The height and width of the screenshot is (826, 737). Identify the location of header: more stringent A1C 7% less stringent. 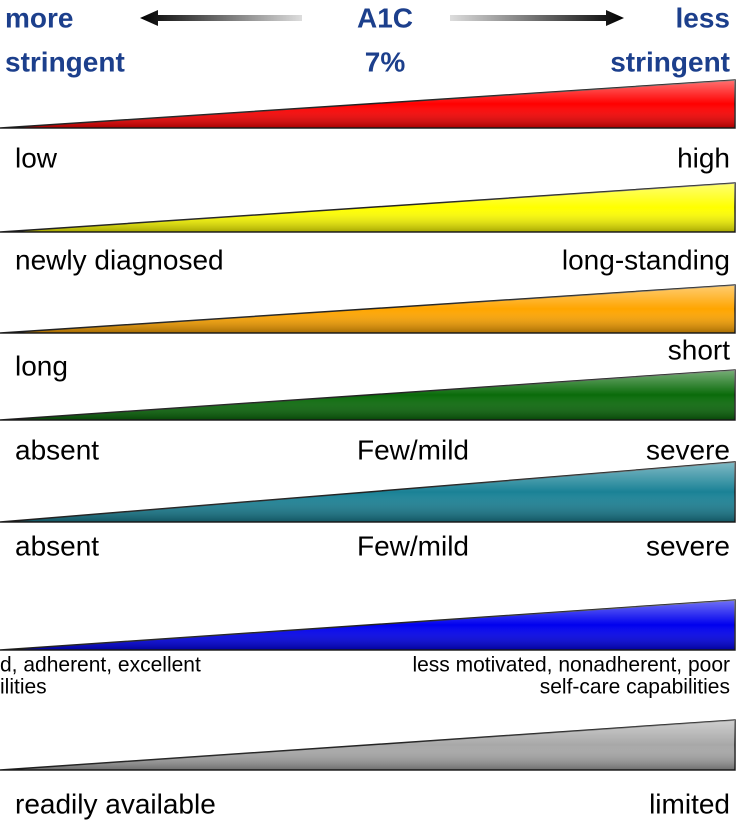
(367, 39).